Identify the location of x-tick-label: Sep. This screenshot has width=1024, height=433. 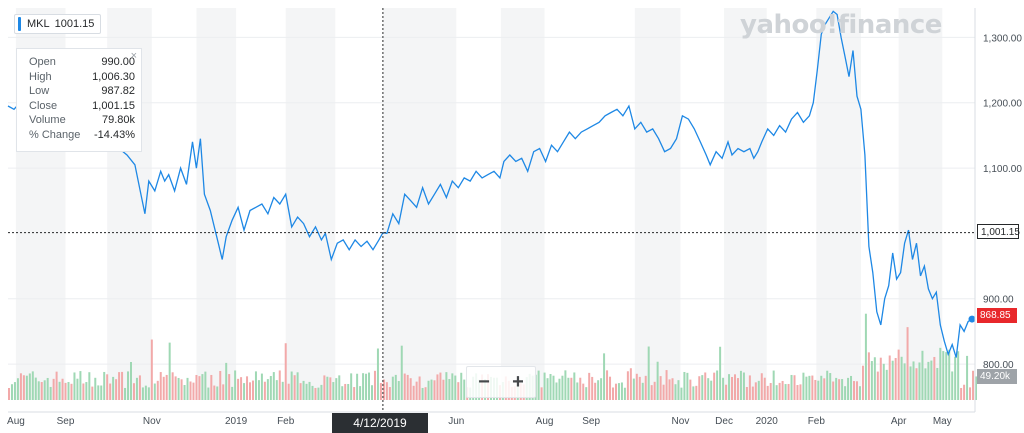
(66, 421).